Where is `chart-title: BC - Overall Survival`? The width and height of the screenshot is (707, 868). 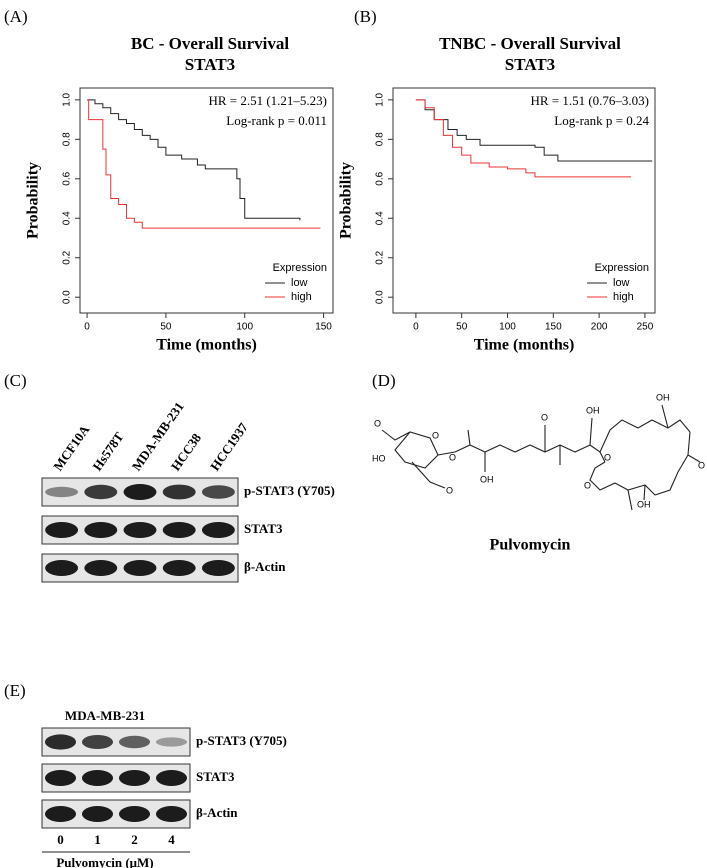 chart-title: BC - Overall Survival is located at coordinates (210, 43).